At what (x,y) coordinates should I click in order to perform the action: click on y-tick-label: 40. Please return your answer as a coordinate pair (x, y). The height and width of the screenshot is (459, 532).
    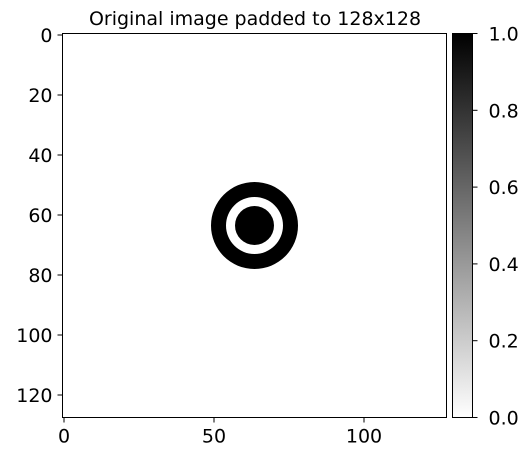
    Looking at the image, I should click on (40, 156).